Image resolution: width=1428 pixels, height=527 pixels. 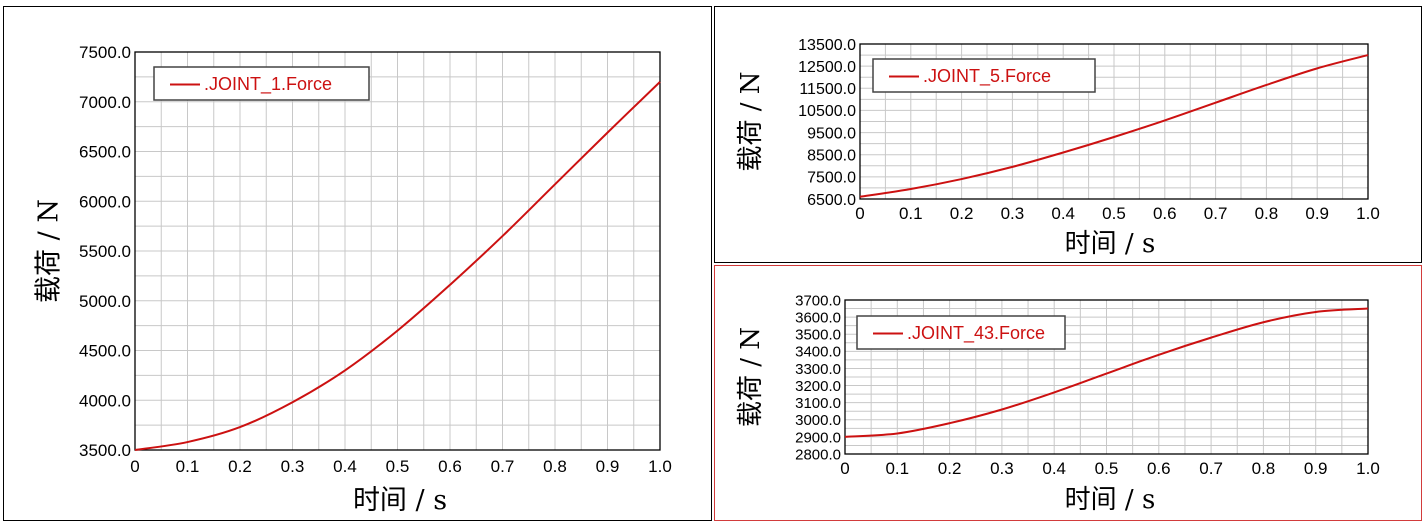 What do you see at coordinates (503, 466) in the screenshot?
I see `c1-x-tick-label: 0.7` at bounding box center [503, 466].